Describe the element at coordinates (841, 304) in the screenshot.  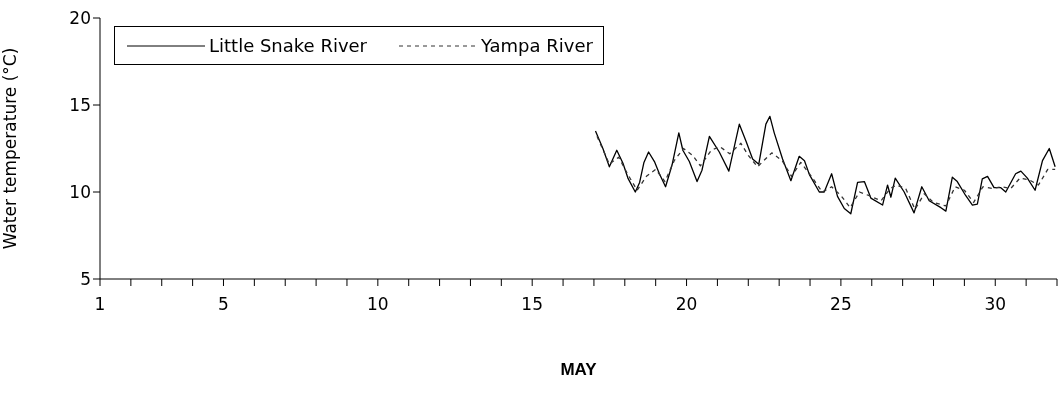
I see `x-tick-label: 25` at that location.